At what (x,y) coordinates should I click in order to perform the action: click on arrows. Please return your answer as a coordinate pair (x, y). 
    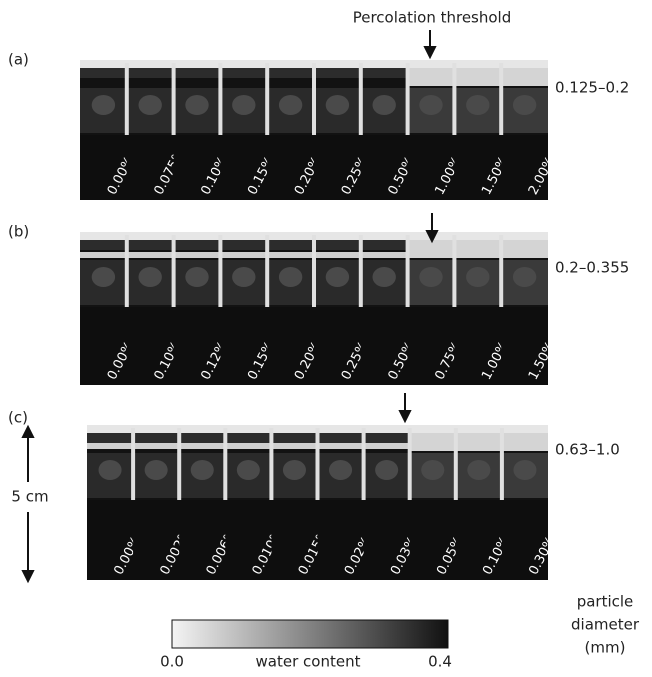
    Looking at the image, I should click on (418, 227).